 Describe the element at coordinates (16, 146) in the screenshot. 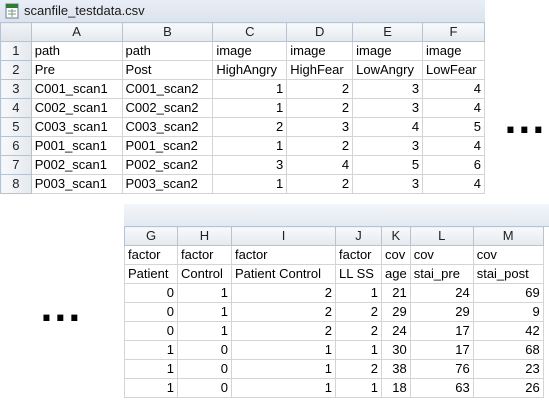

I see `row-header: 6` at that location.